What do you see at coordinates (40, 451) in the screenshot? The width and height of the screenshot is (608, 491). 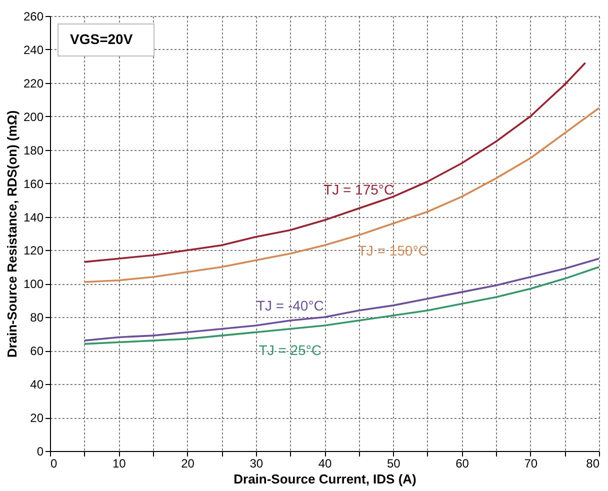 I see `y-tick-label: 0` at bounding box center [40, 451].